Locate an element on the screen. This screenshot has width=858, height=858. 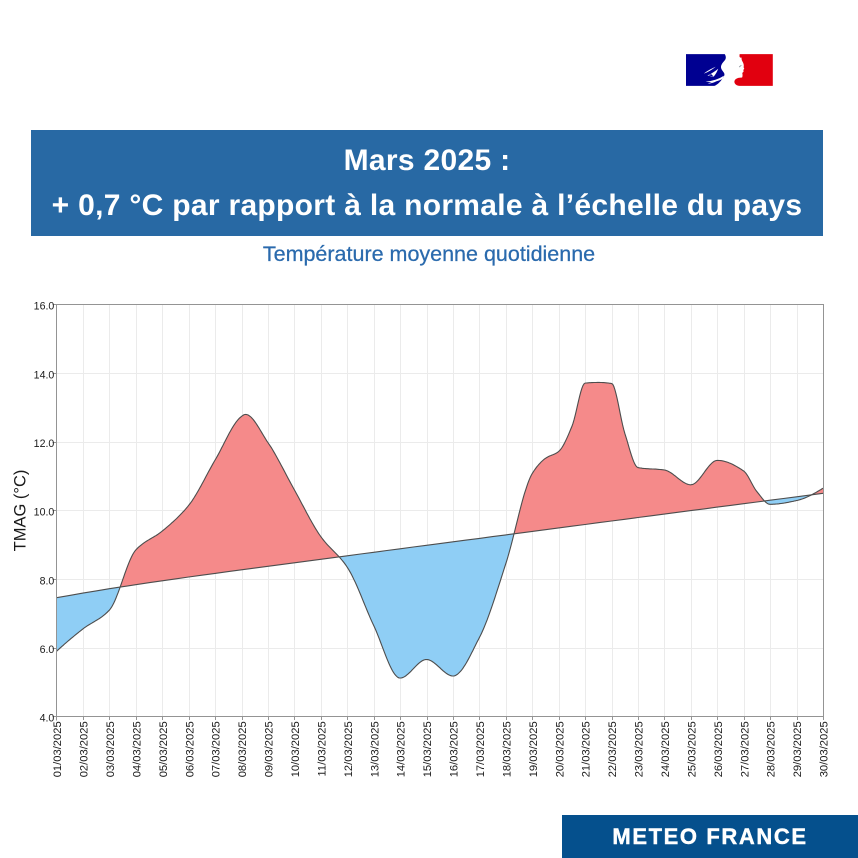
svg-text: 24/03/2025 is located at coordinates (666, 749).